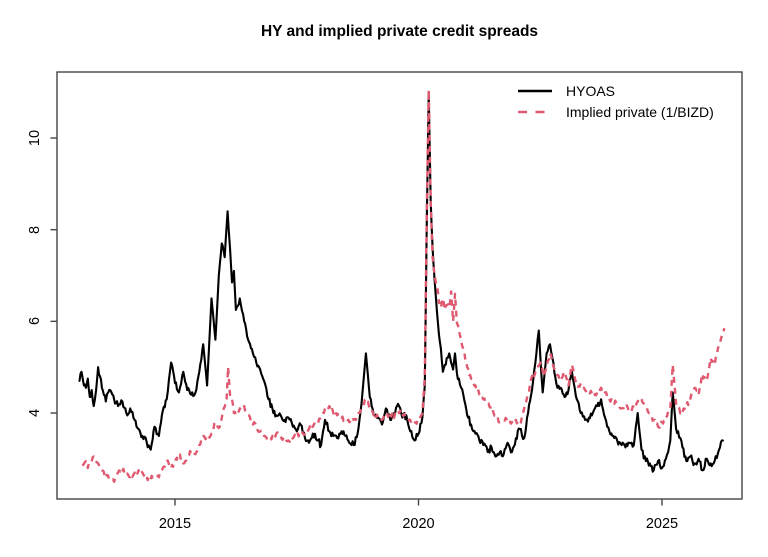 The width and height of the screenshot is (768, 557). I want to click on y-tick-label-8: 8, so click(35, 229).